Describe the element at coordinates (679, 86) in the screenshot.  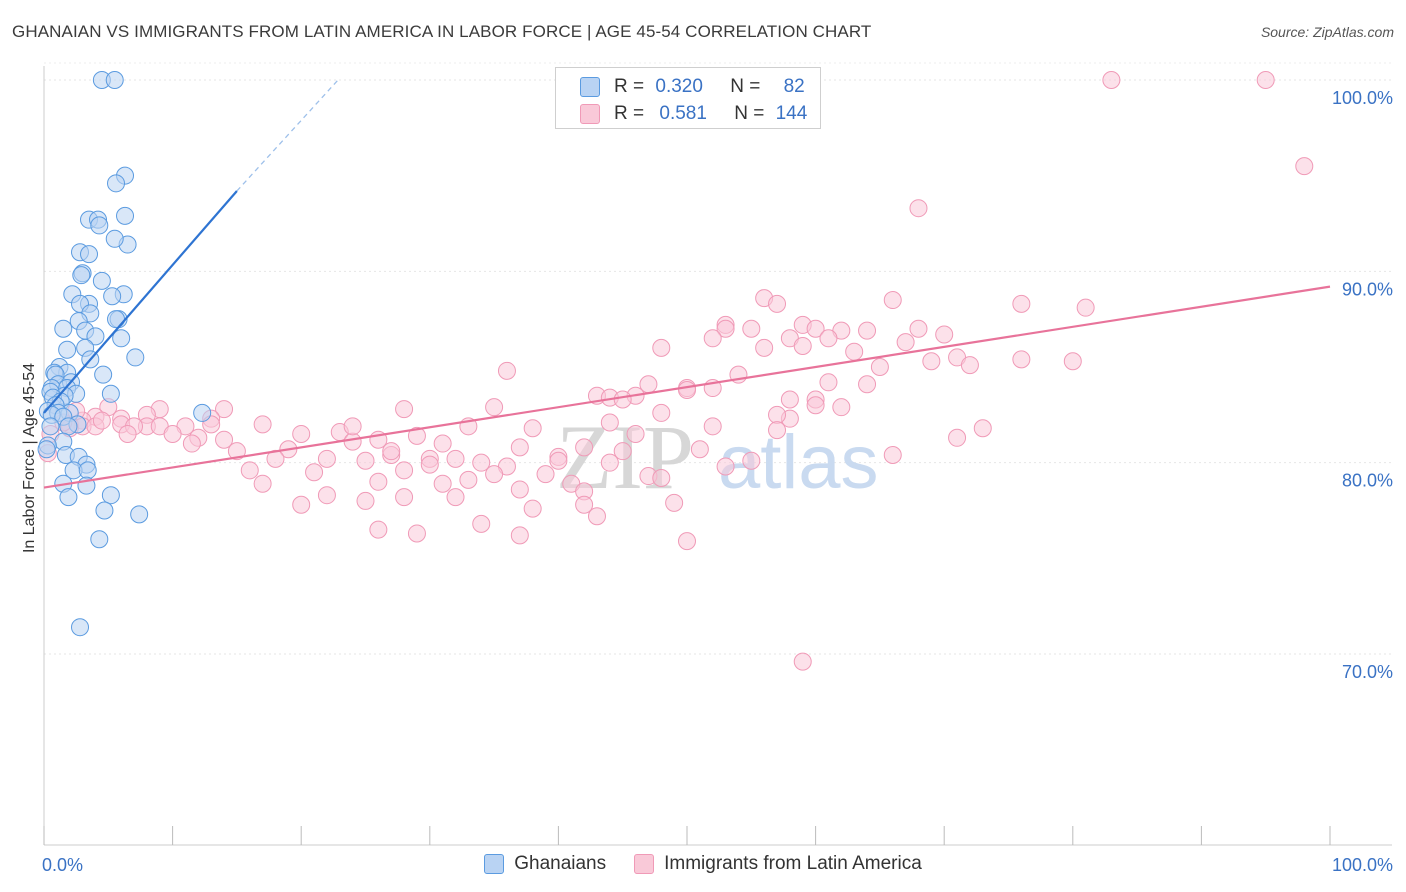
I see `legend-r-value: 0.320` at that location.